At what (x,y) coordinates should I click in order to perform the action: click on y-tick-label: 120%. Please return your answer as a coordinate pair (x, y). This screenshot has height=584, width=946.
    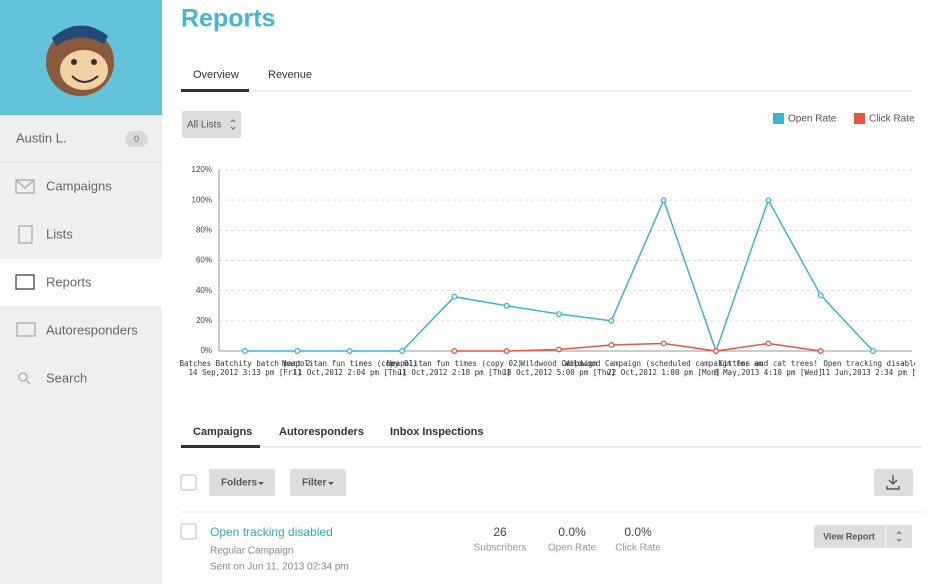
    Looking at the image, I should click on (202, 169).